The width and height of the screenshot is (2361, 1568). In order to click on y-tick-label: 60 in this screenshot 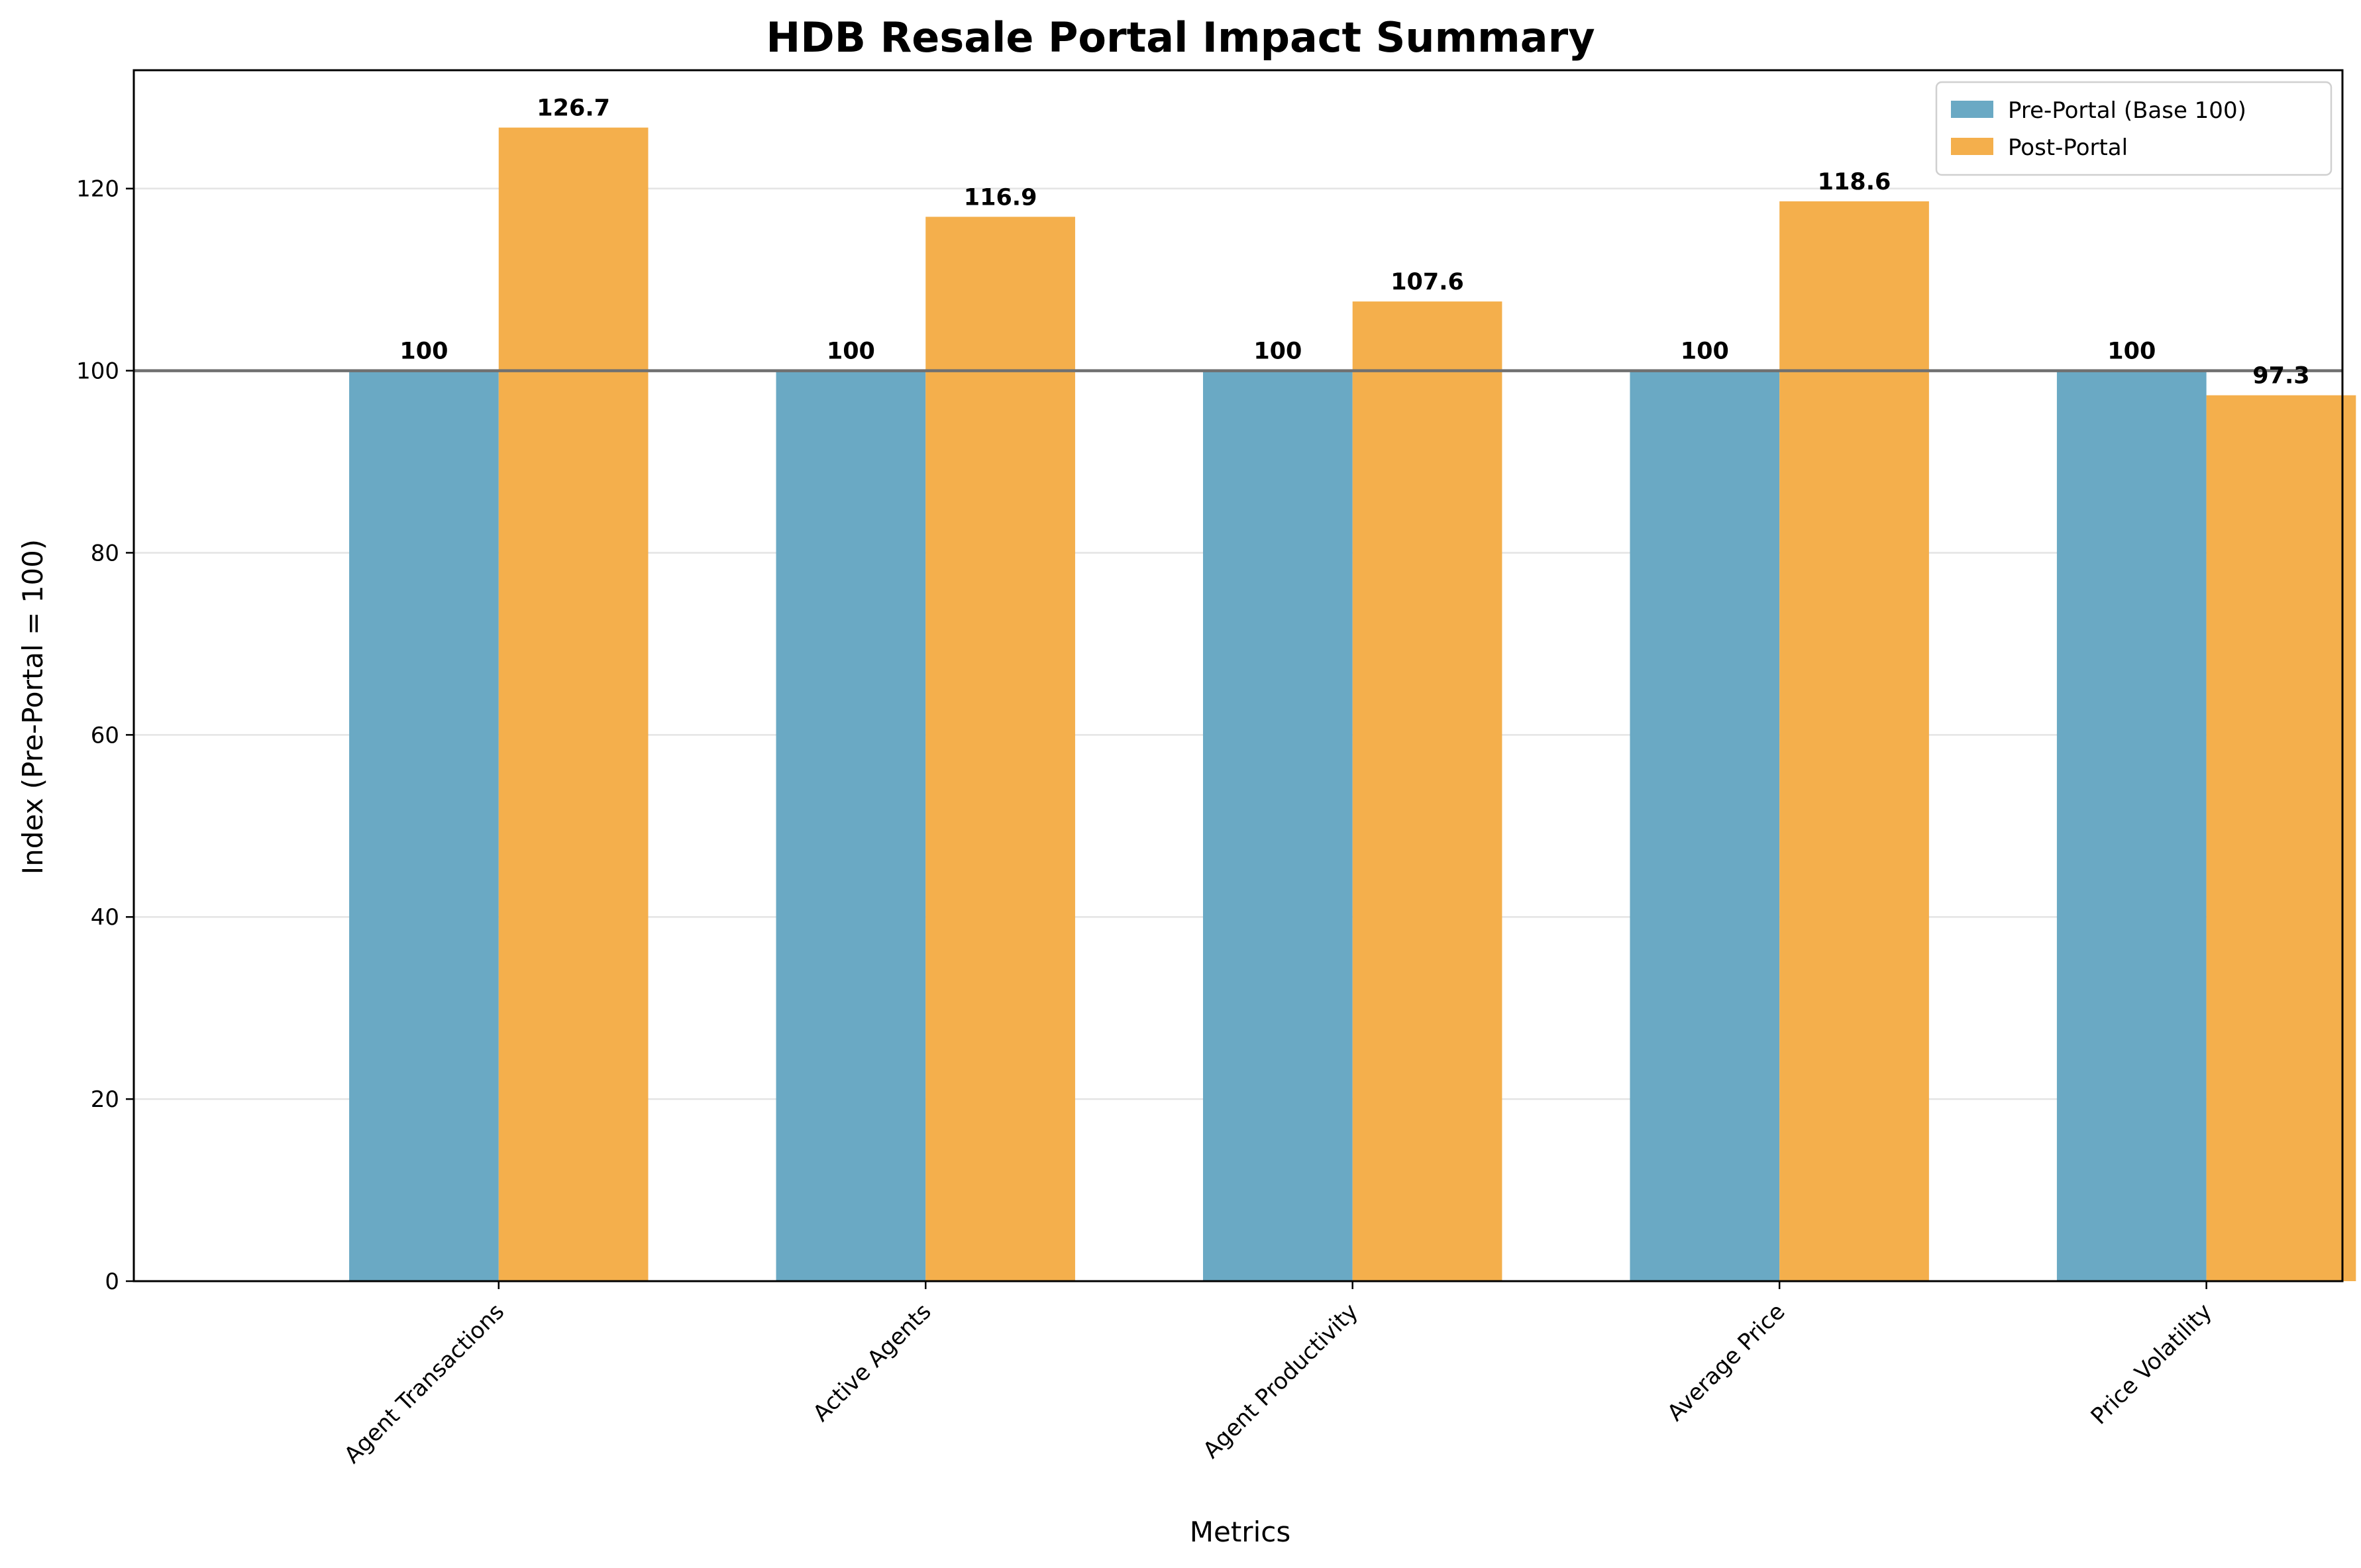, I will do `click(105, 735)`.